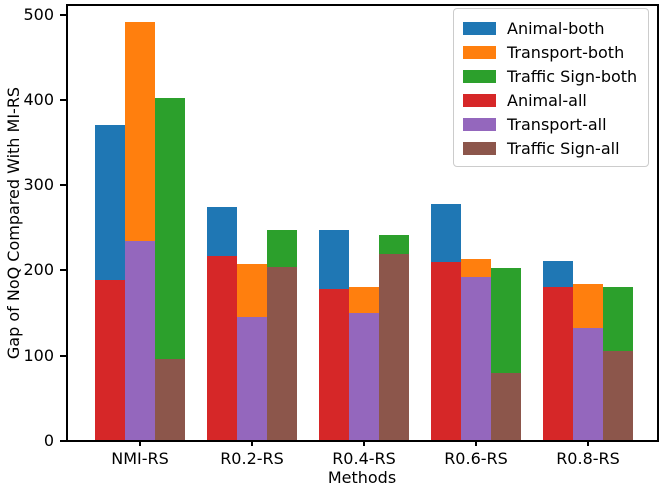 The height and width of the screenshot is (492, 664). Describe the element at coordinates (618, 395) in the screenshot. I see `bar-traffic-sign-all-r0-8-rs` at that location.